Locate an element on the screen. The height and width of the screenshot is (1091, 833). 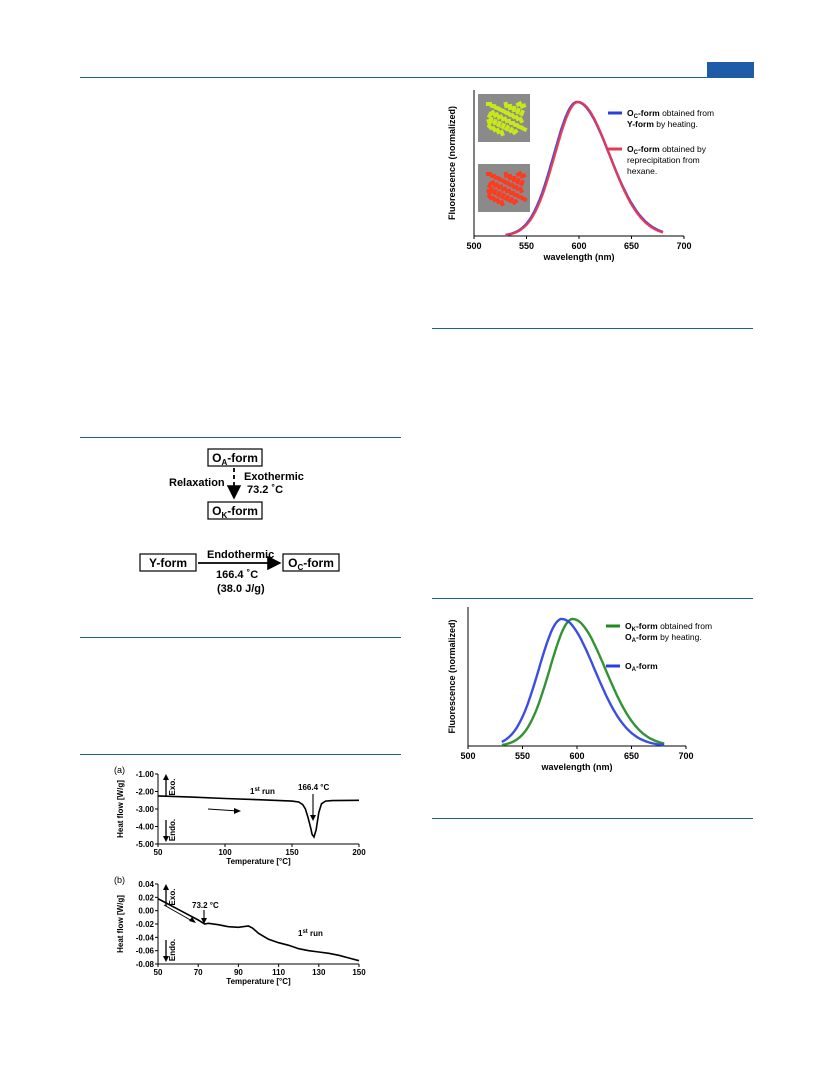
exothermic-label: Exothermic is located at coordinates (274, 477).